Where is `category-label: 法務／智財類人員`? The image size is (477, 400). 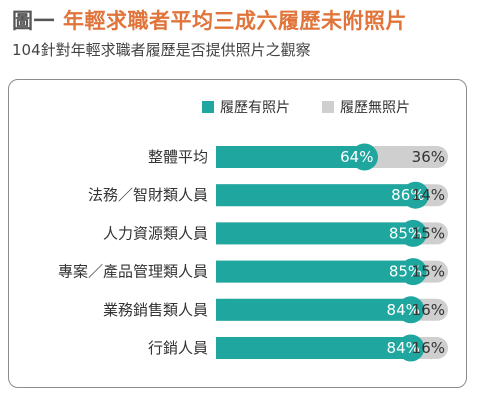 category-label: 法務／智財類人員 is located at coordinates (148, 195).